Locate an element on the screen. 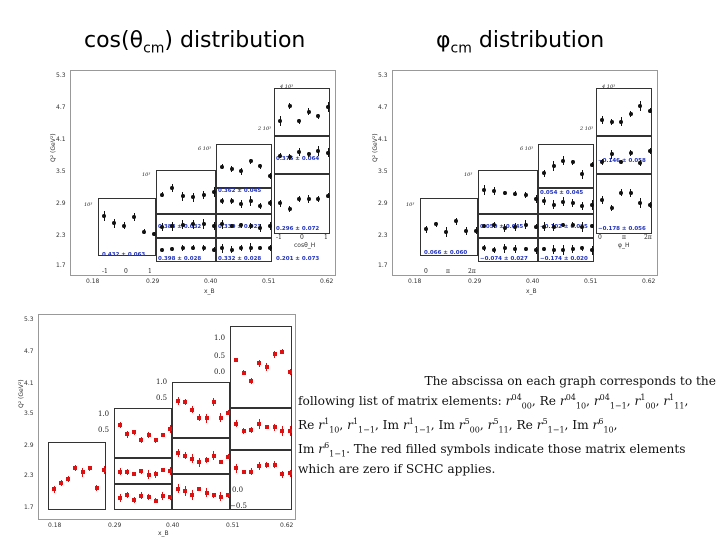  title-phi-distribution: φcm distribution is located at coordinates (520, 42).